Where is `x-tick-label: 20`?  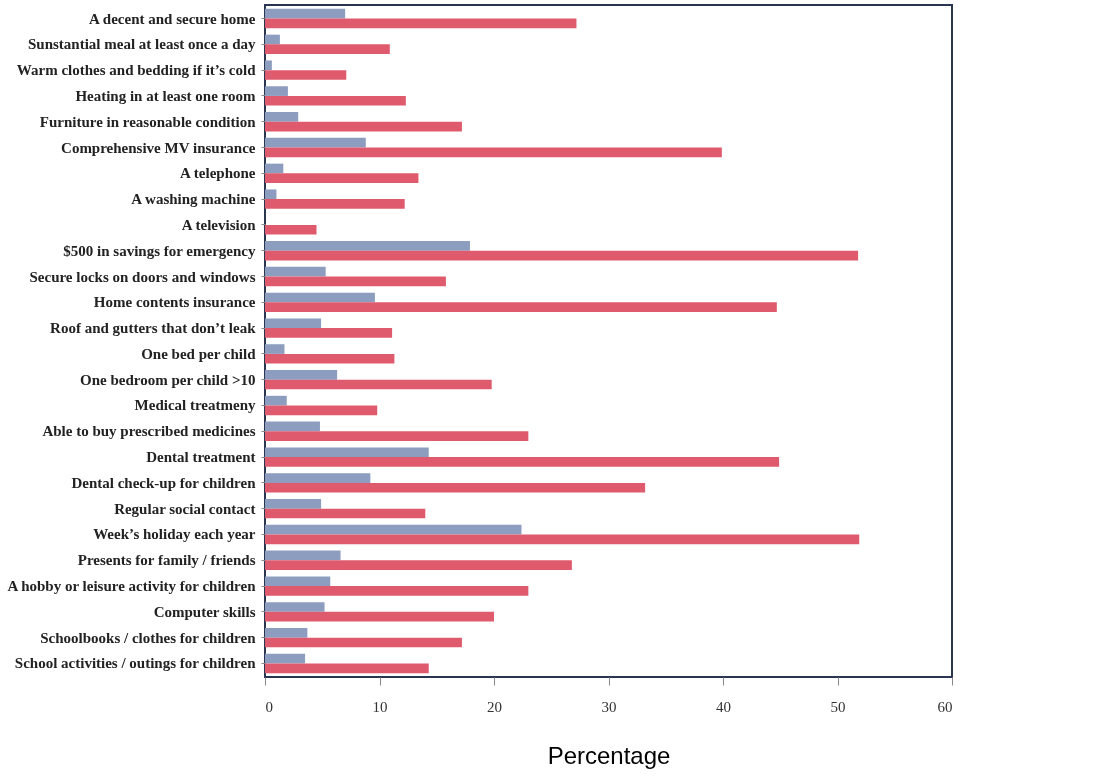 x-tick-label: 20 is located at coordinates (494, 706).